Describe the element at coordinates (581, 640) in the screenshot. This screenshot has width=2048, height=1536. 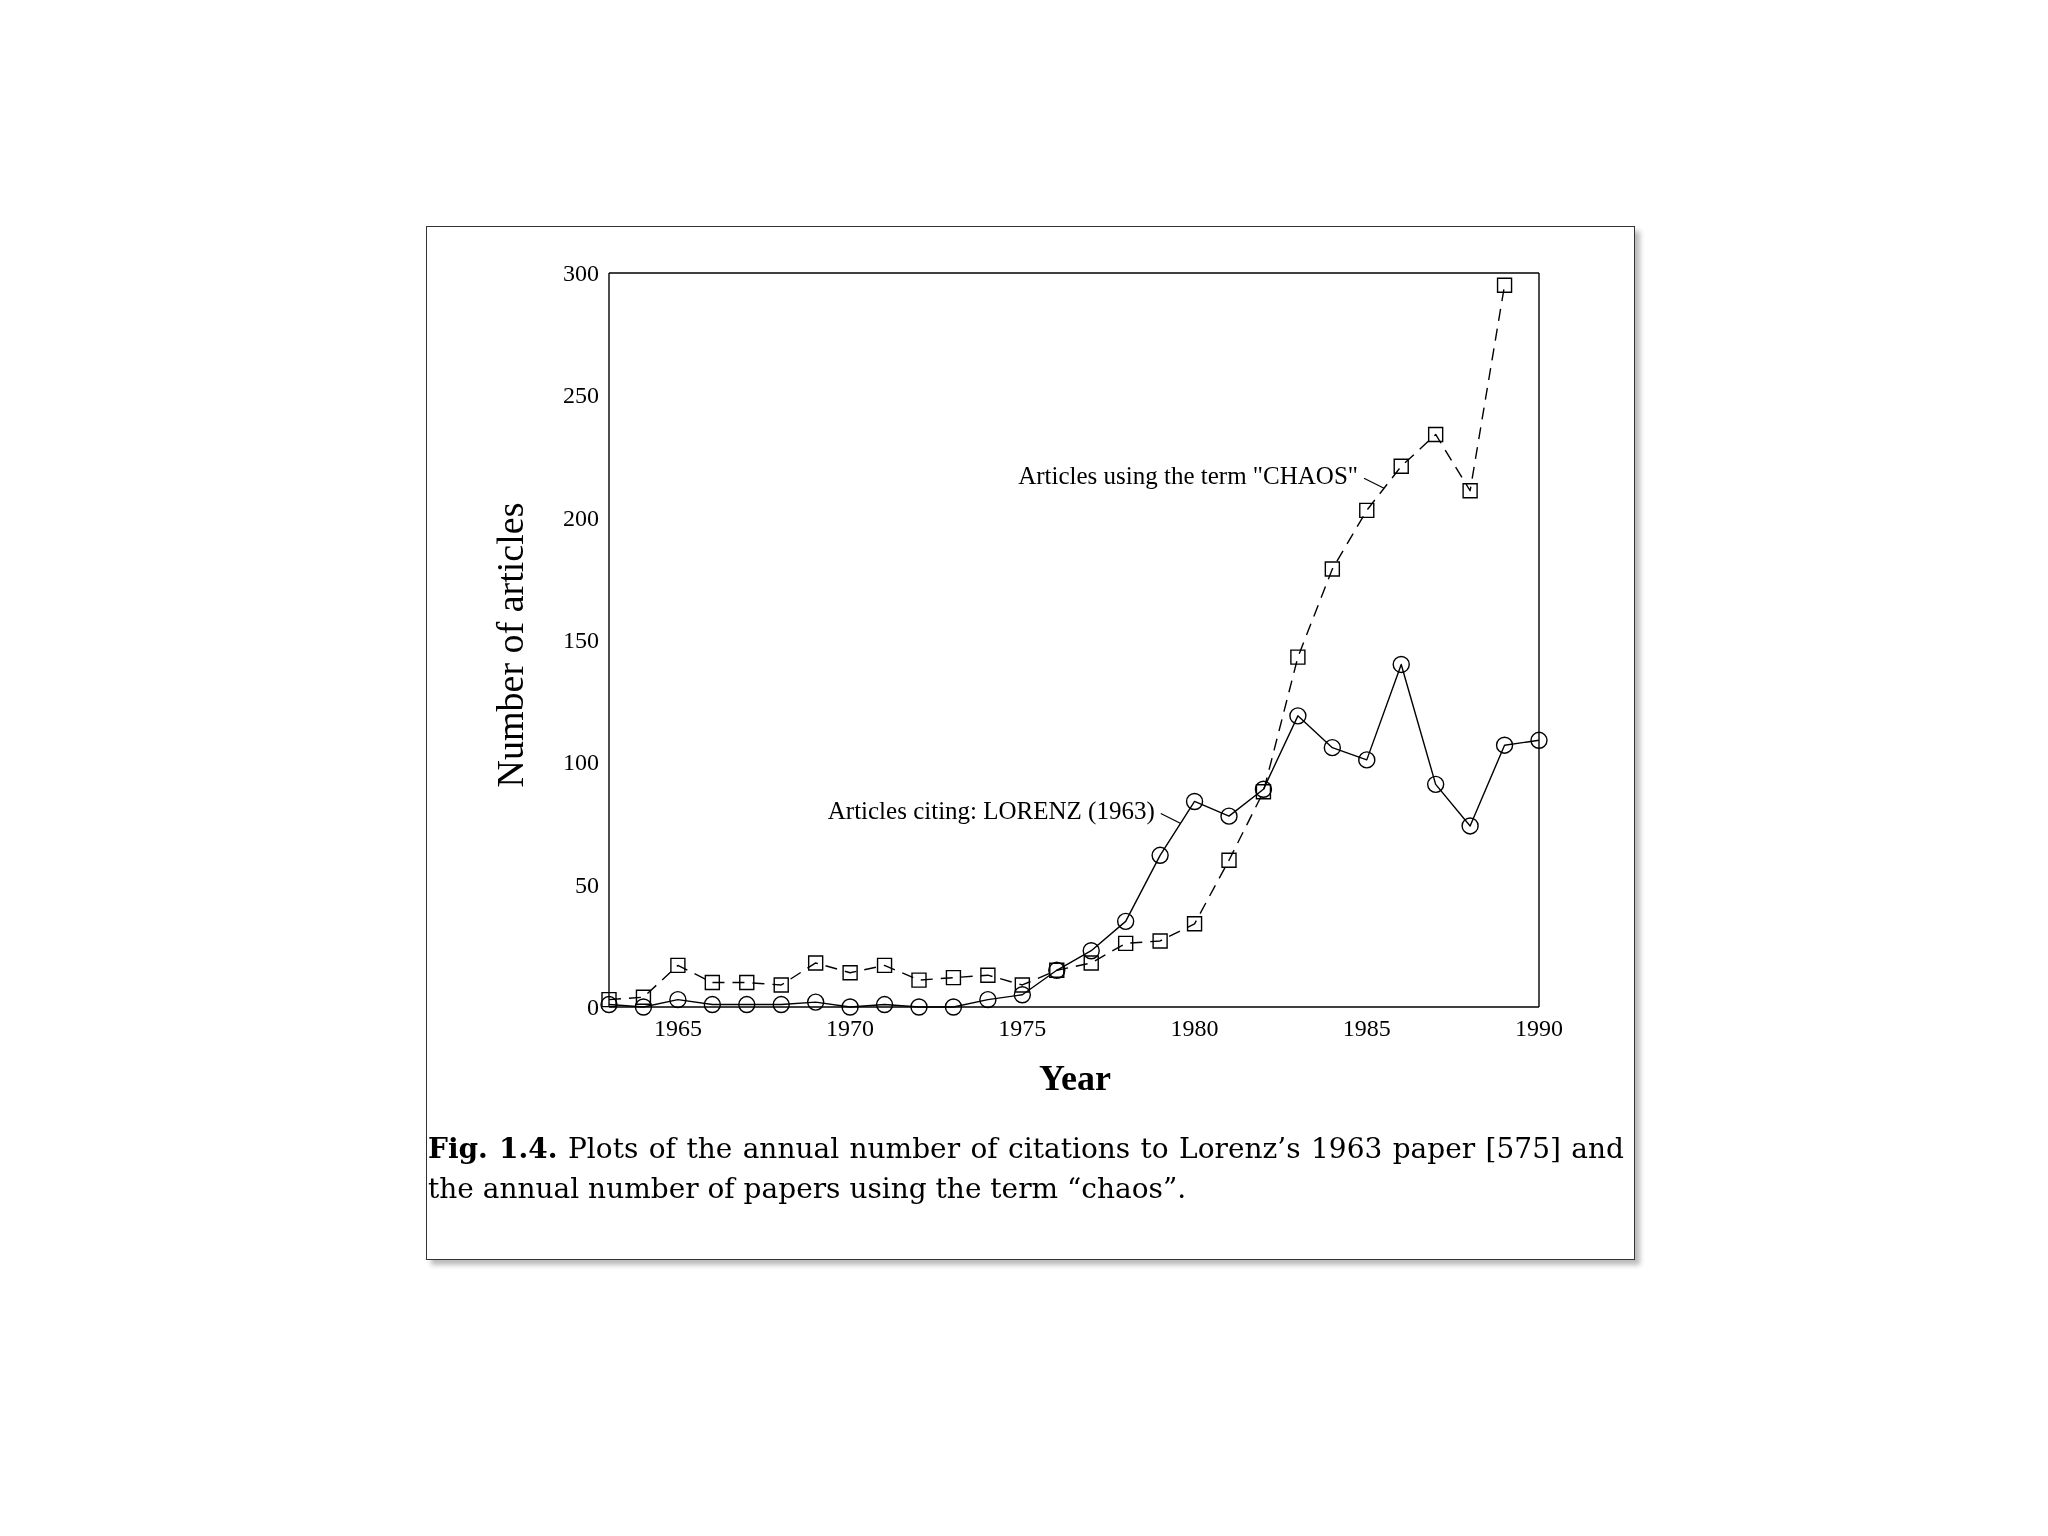
I see `y-tick-label: 150` at that location.